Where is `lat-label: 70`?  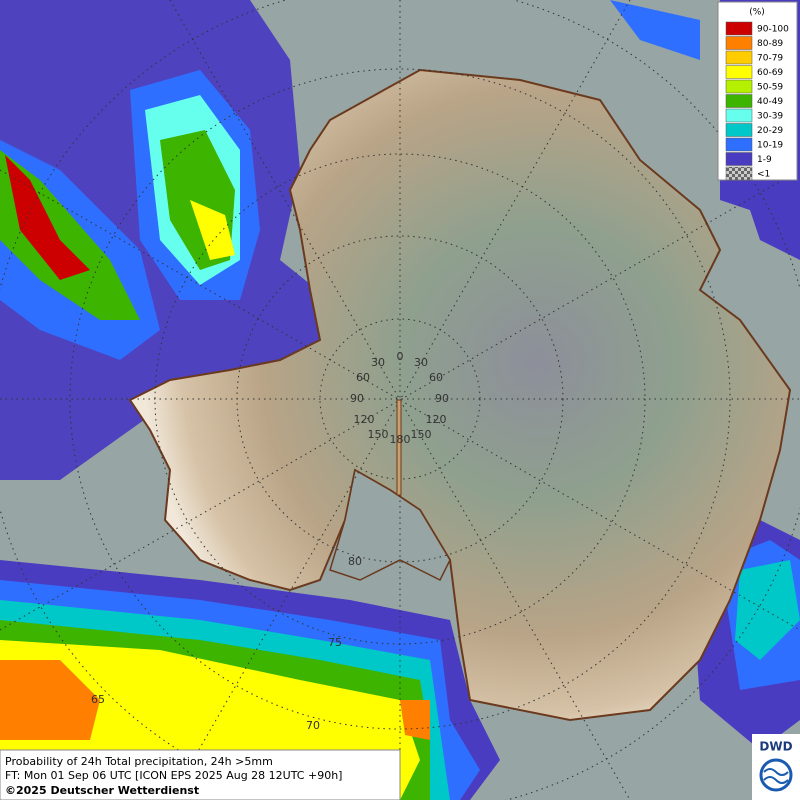
lat-label: 70 is located at coordinates (313, 725).